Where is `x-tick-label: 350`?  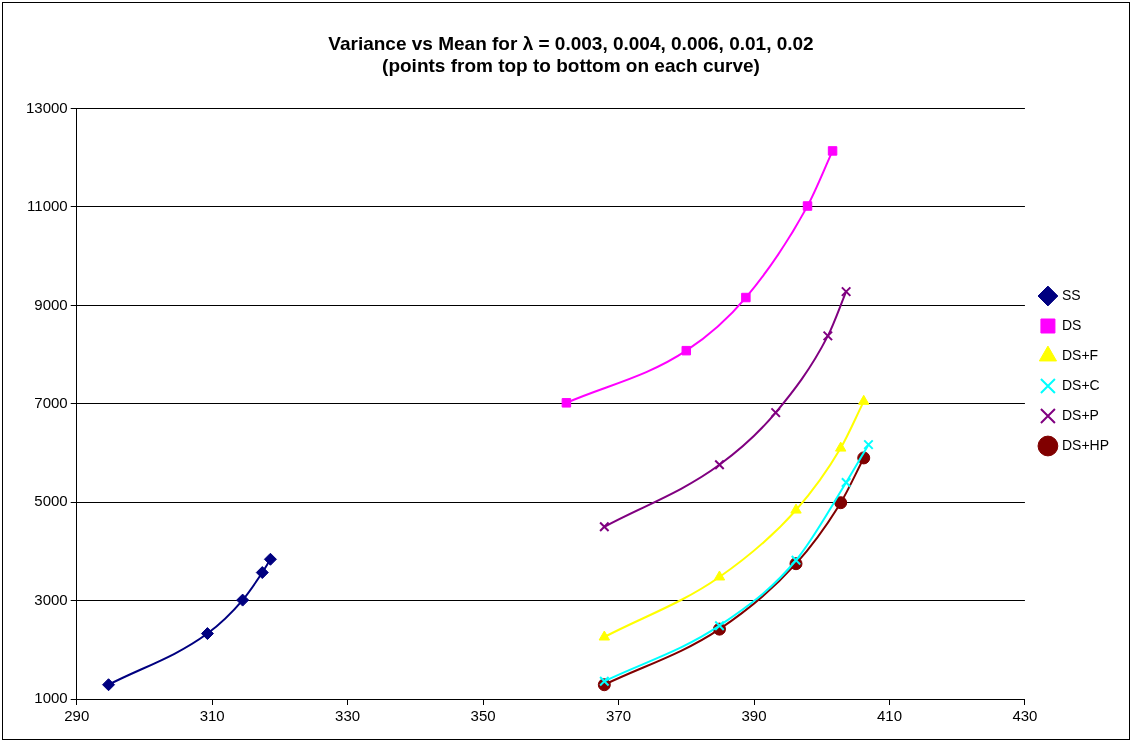
x-tick-label: 350 is located at coordinates (483, 716).